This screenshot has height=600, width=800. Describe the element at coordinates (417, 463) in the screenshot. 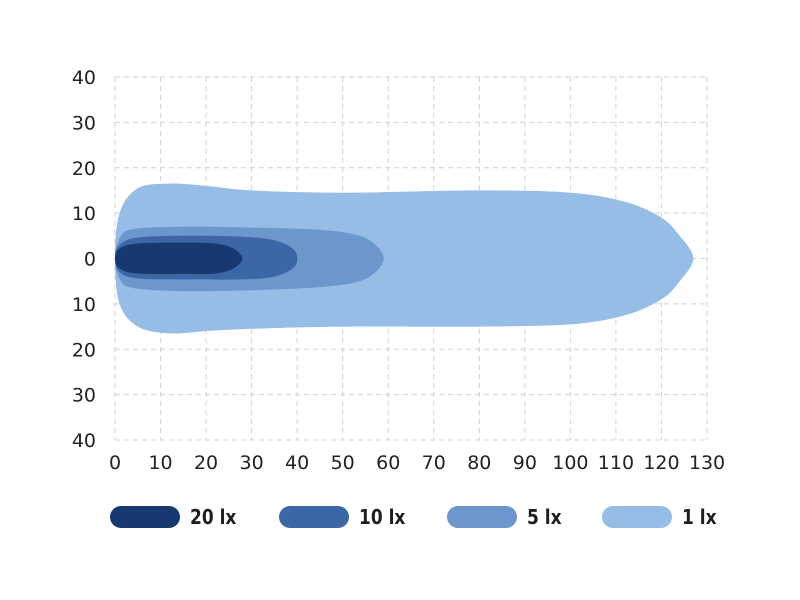

I see `x-axis-ticks: 0 10 20 30 40 50 60 70 80 90 100 110 120 130` at that location.